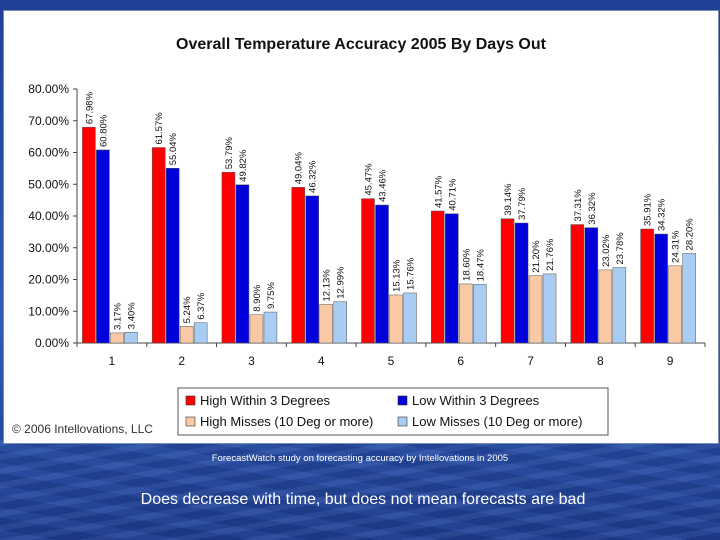 The height and width of the screenshot is (540, 720). What do you see at coordinates (391, 361) in the screenshot?
I see `x-tick-label: 5` at bounding box center [391, 361].